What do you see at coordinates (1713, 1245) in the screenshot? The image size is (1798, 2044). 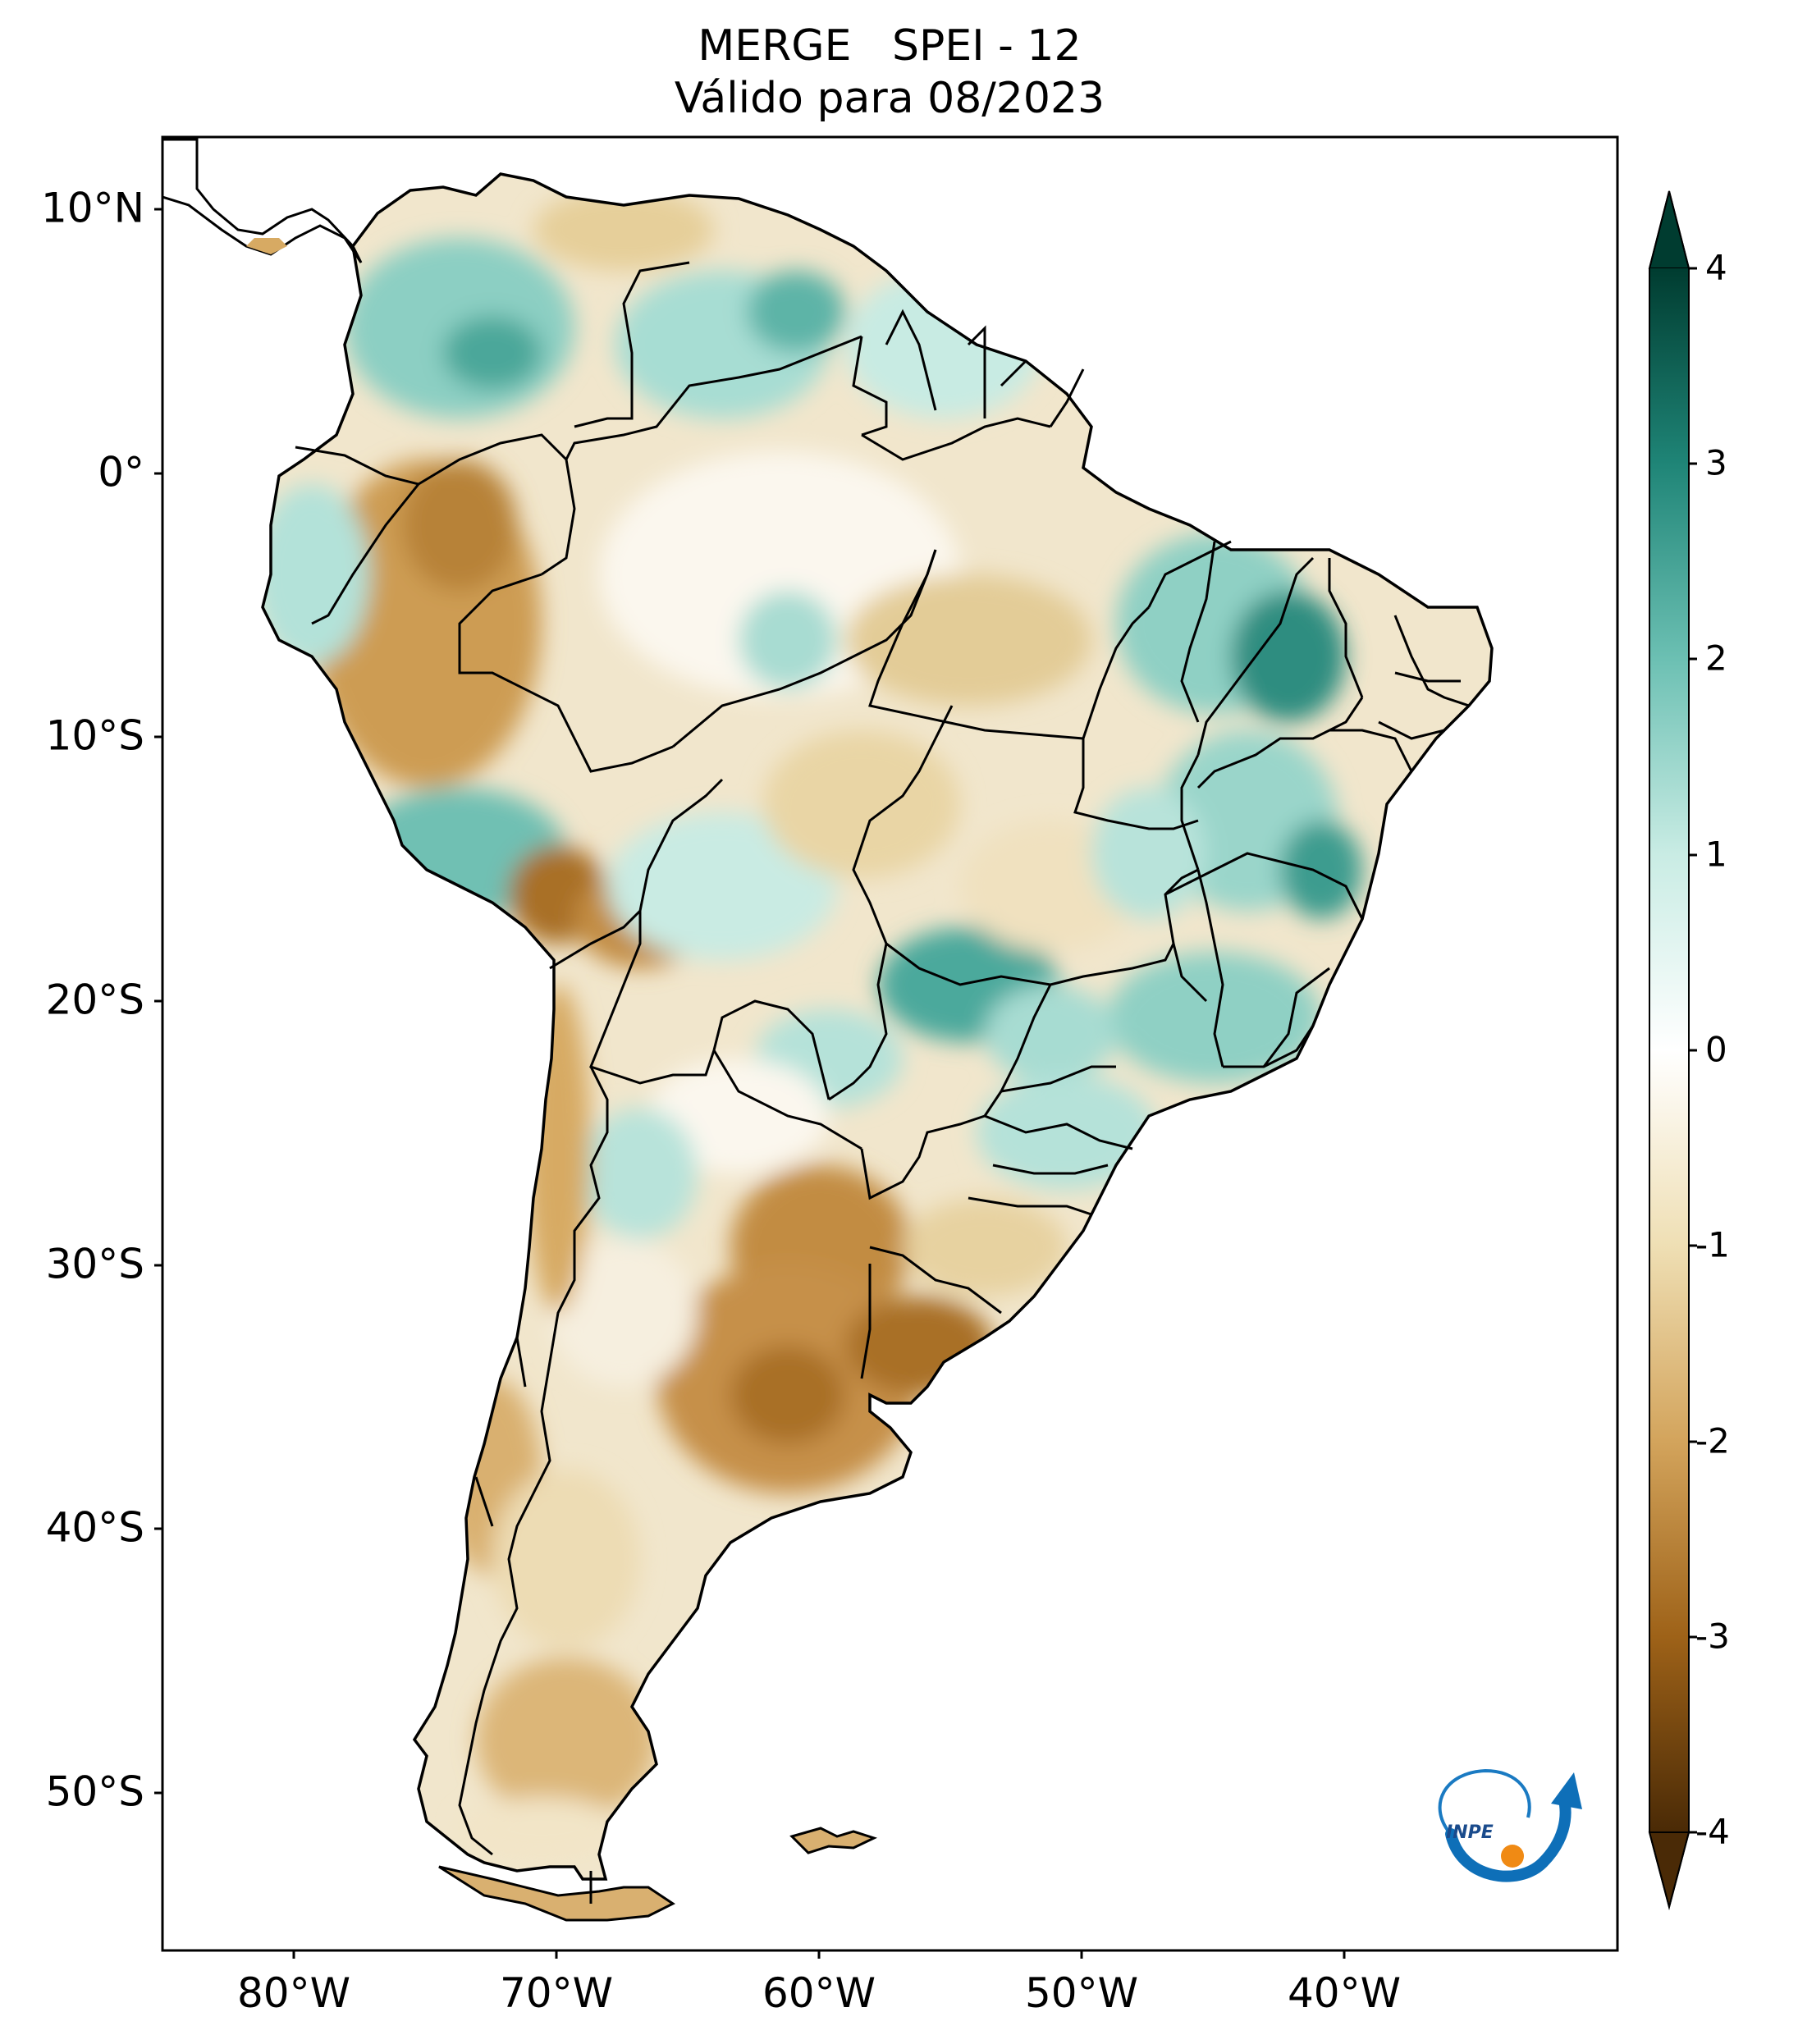 I see `colorbar-tick-label: -1` at bounding box center [1713, 1245].